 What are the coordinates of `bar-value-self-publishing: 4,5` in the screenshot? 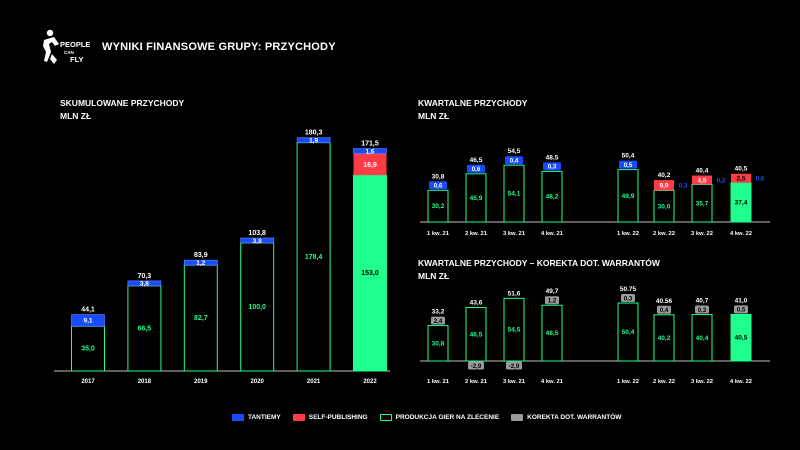 It's located at (701, 180).